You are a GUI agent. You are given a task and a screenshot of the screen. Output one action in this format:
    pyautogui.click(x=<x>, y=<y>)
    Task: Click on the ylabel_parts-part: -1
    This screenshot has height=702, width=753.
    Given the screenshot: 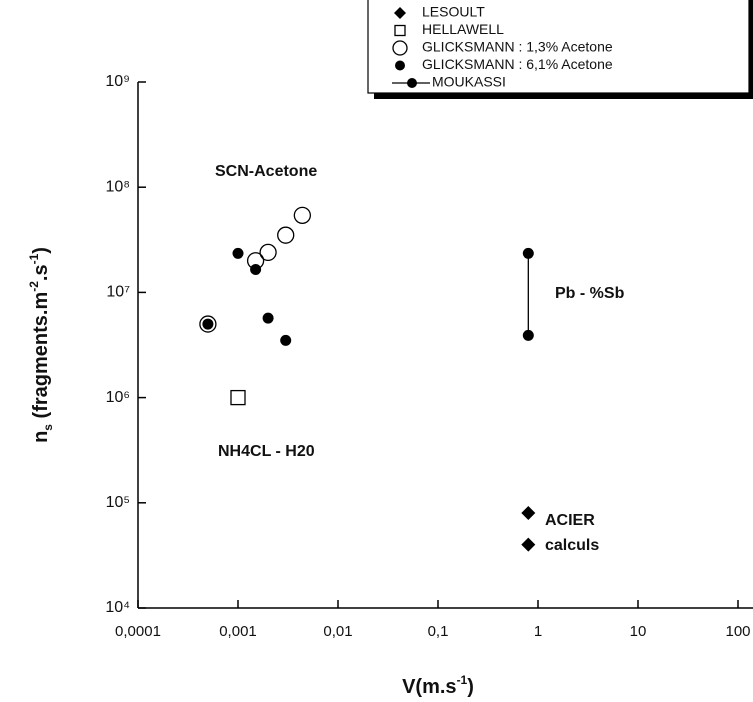 What is the action you would take?
    pyautogui.click(x=34, y=258)
    